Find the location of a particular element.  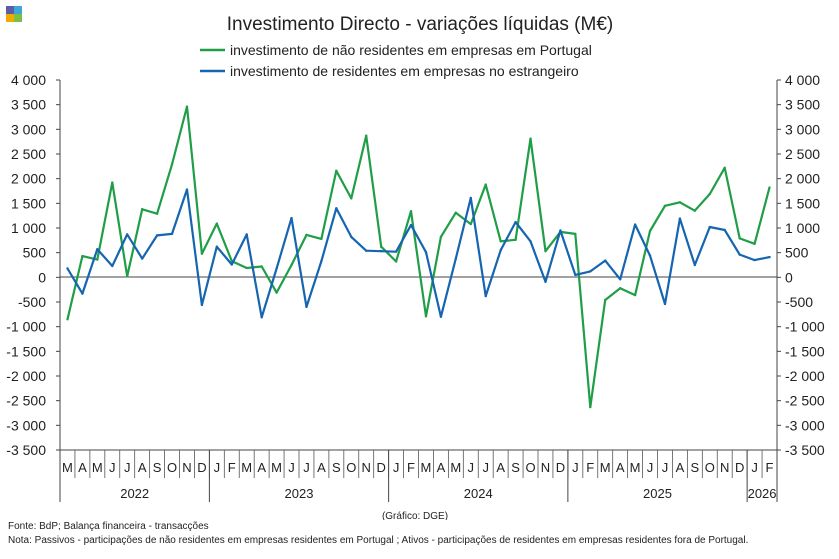

y-tick-label-left: 0 is located at coordinates (42, 277).